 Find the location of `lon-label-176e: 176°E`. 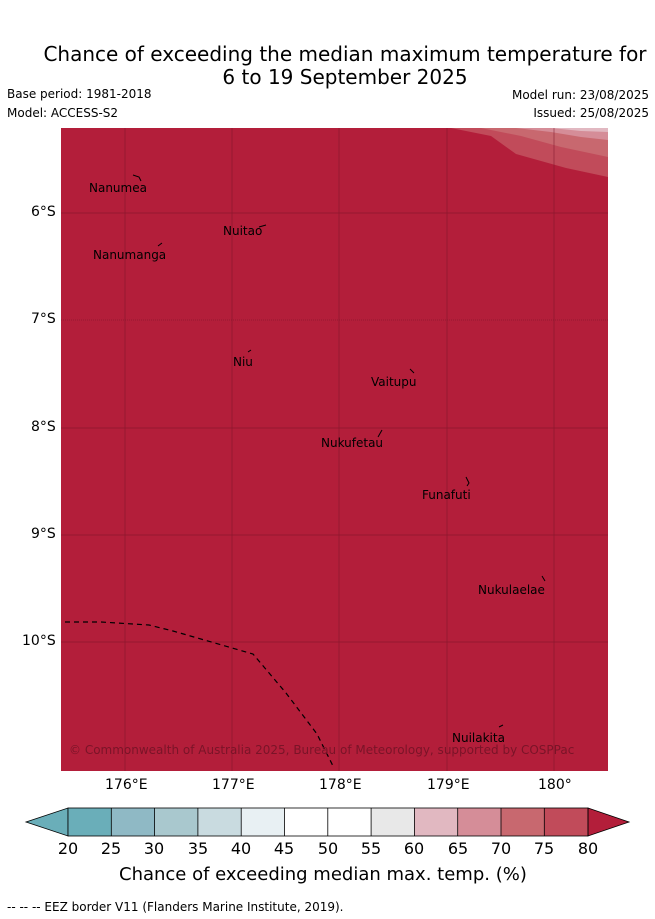

lon-label-176e: 176°E is located at coordinates (126, 785).